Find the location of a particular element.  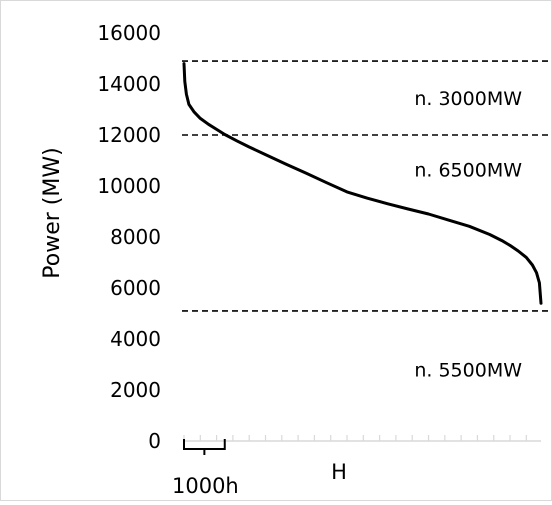

x-axis-minor-ticks is located at coordinates (355, 438).